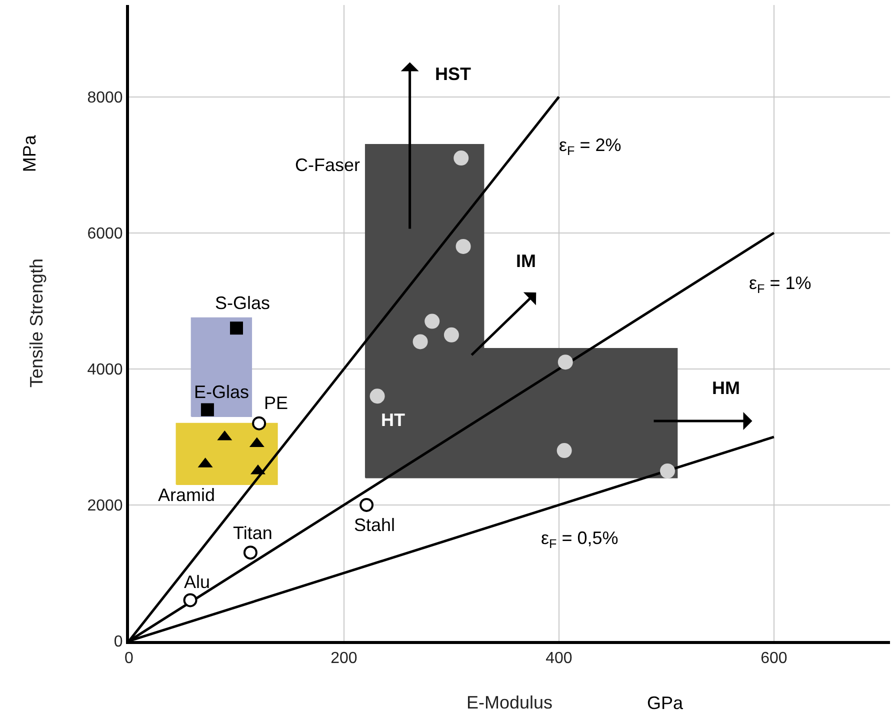 This screenshot has width=895, height=728. I want to click on series-label: PE, so click(276, 403).